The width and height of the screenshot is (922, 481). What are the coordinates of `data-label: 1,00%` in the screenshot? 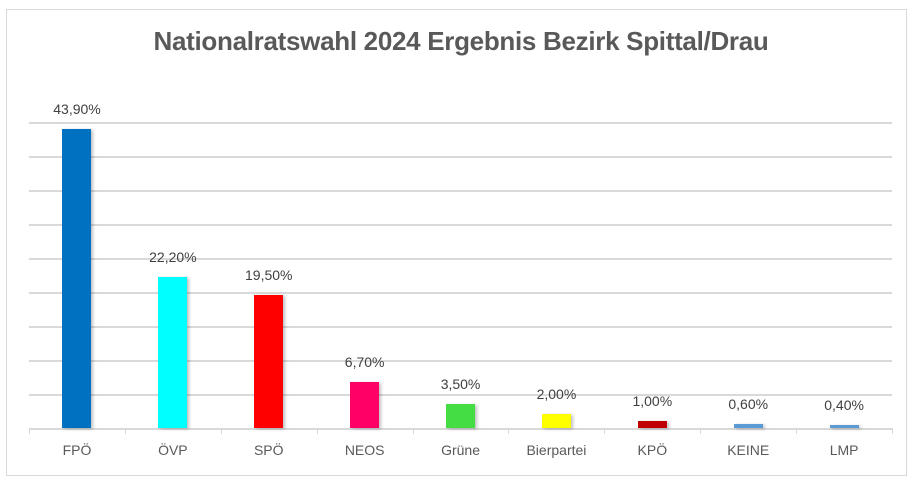 It's located at (652, 401).